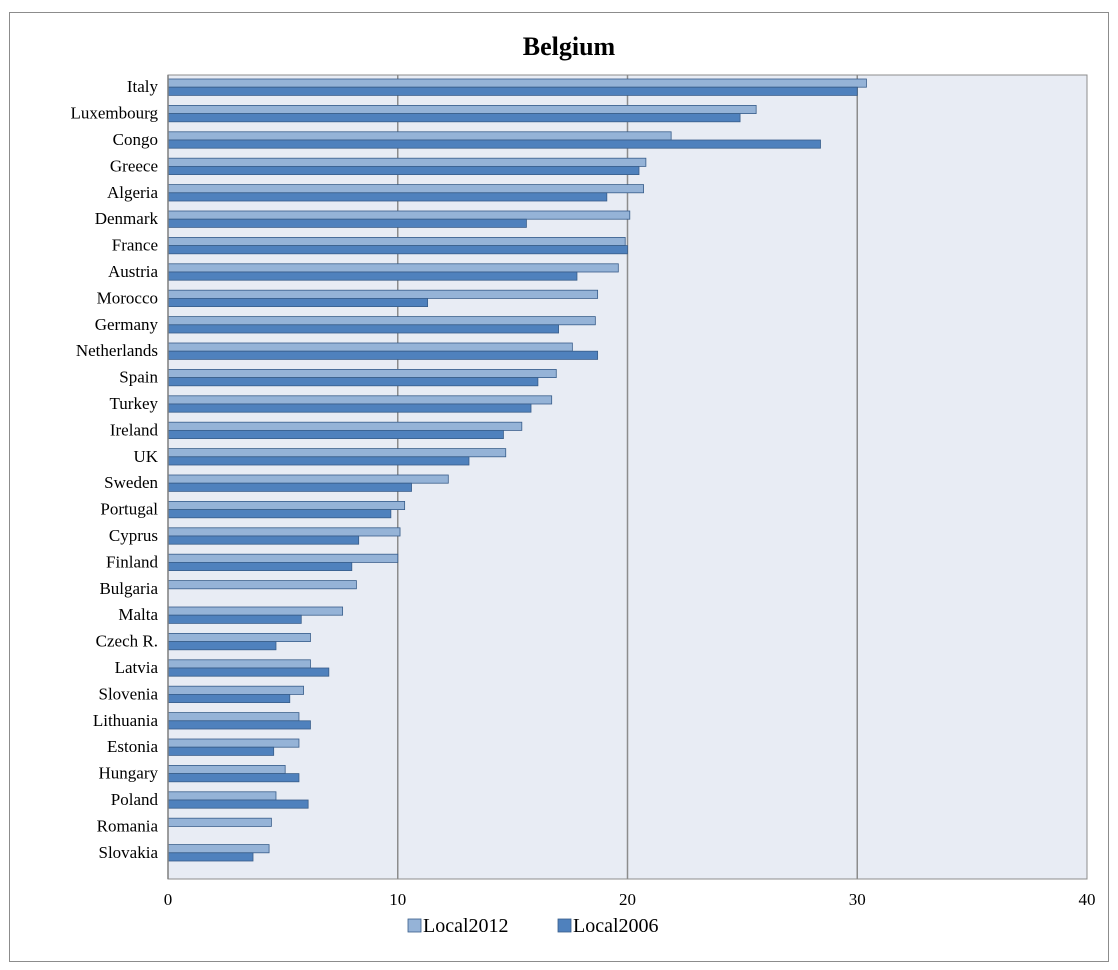  I want to click on bar-local2012-malta, so click(255, 611).